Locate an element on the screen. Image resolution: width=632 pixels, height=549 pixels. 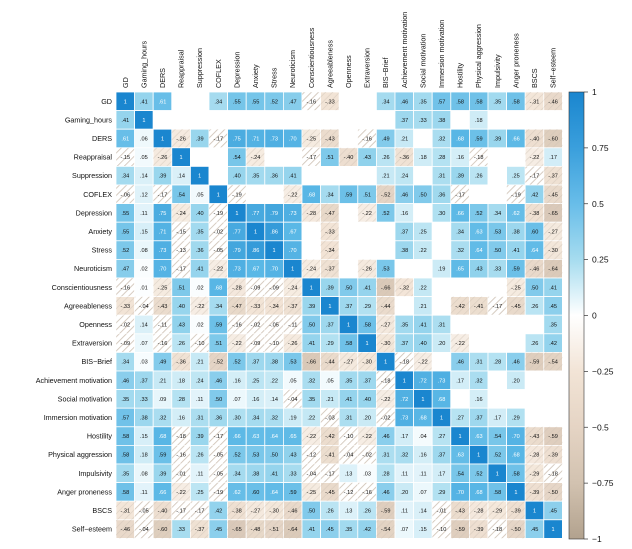
cell-value-label: .46 is located at coordinates (386, 493).